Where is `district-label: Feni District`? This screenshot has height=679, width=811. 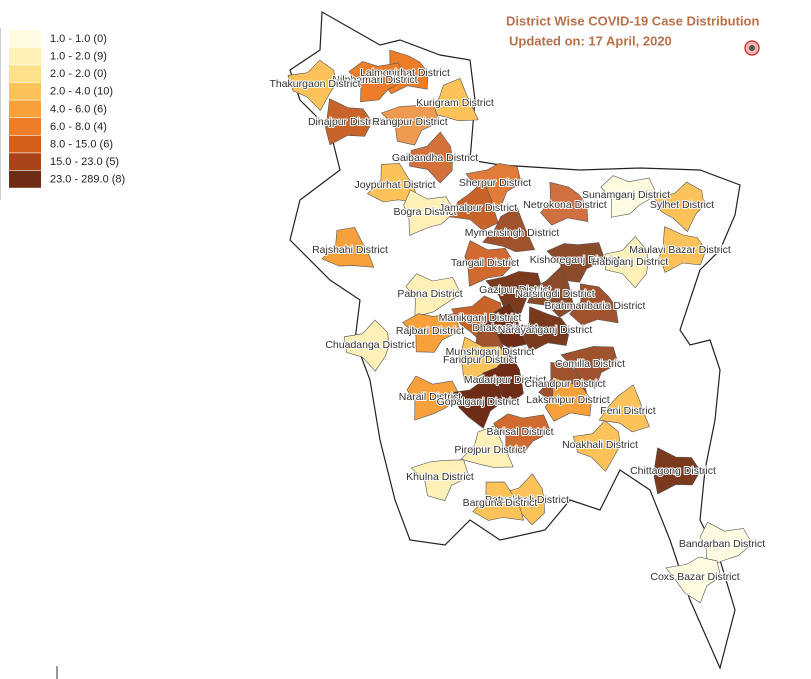 district-label: Feni District is located at coordinates (628, 411).